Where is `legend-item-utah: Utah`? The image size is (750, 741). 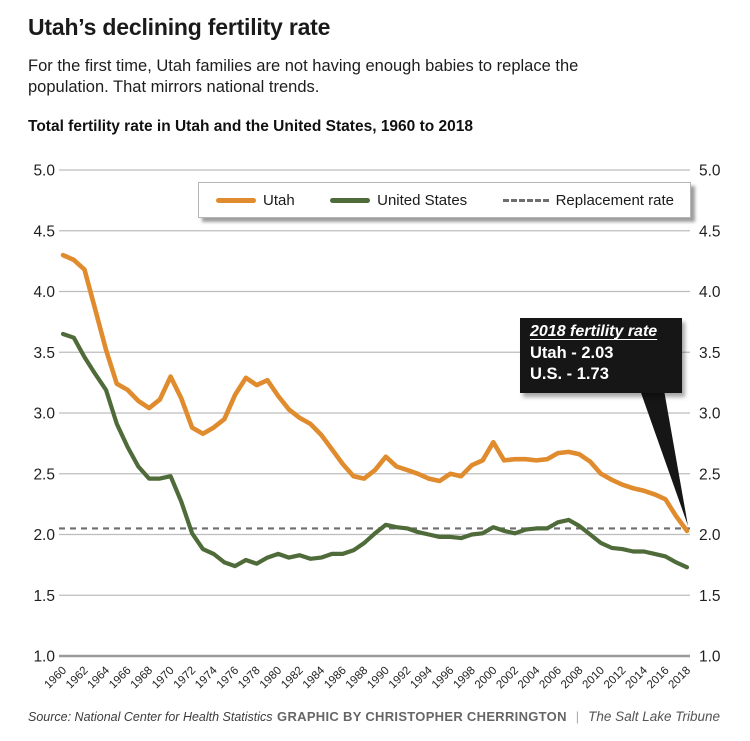
legend-item-utah: Utah is located at coordinates (255, 200).